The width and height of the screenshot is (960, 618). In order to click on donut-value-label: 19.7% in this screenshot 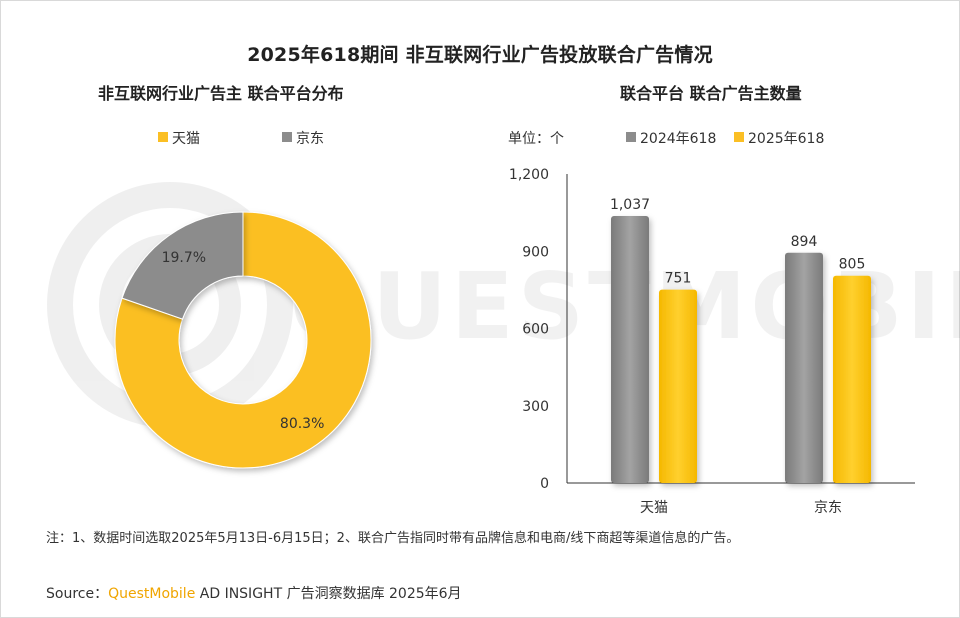, I will do `click(184, 258)`.